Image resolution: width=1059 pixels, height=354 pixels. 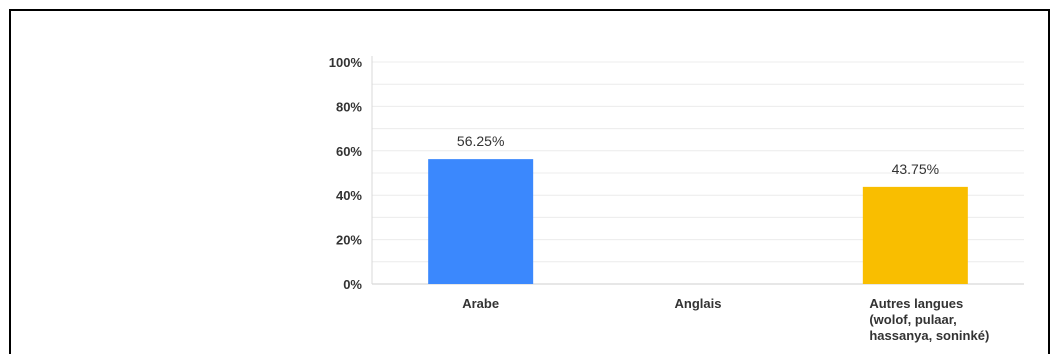 What do you see at coordinates (915, 169) in the screenshot?
I see `data-label: 43.75%` at bounding box center [915, 169].